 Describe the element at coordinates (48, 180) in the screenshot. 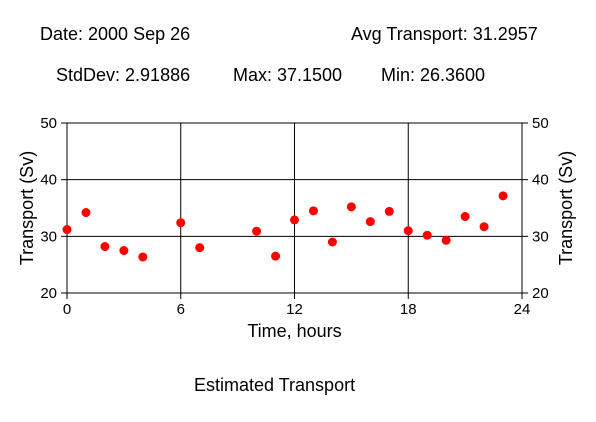

I see `y-tick-label-left: 40` at that location.